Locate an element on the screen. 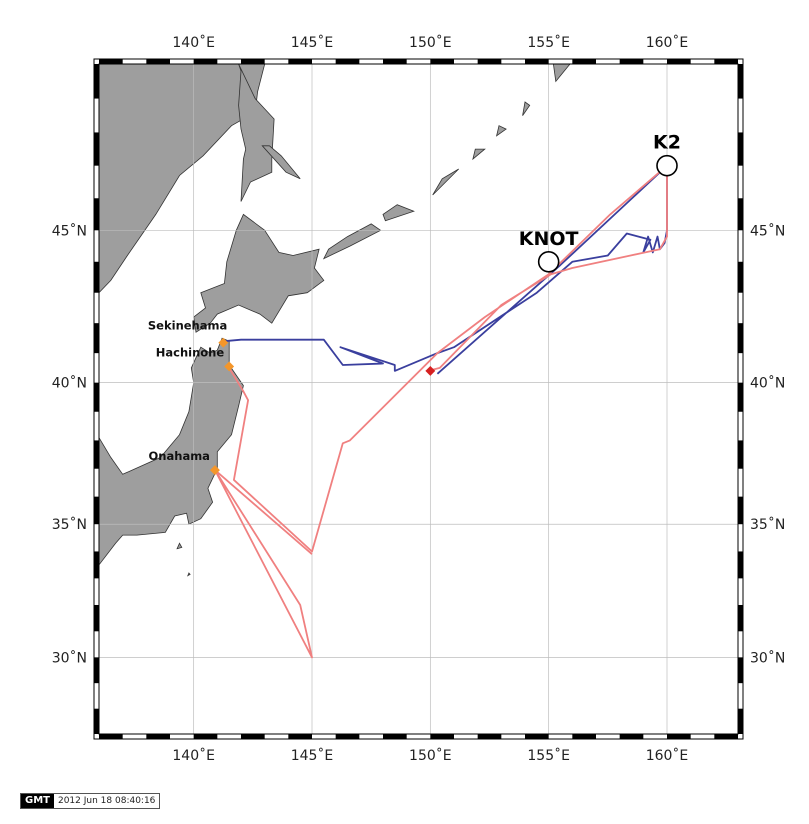  lat-tick-label-right: 45˚N is located at coordinates (767, 230).